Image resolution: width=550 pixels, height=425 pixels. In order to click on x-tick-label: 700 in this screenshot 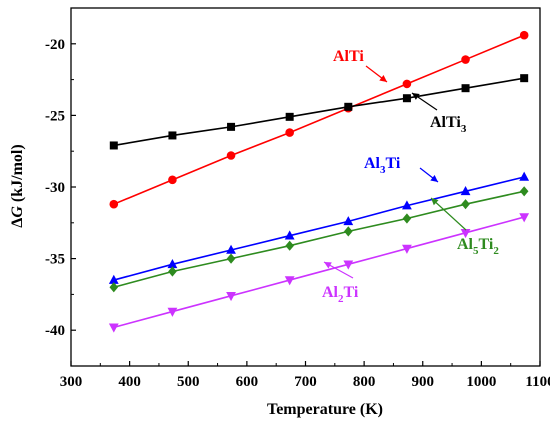, I will do `click(305, 382)`.